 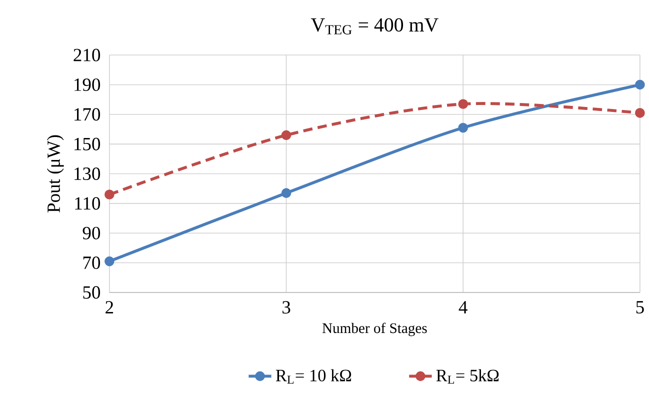 What do you see at coordinates (314, 376) in the screenshot?
I see `legend-label: R$_{L}$= 10 kΩ` at bounding box center [314, 376].